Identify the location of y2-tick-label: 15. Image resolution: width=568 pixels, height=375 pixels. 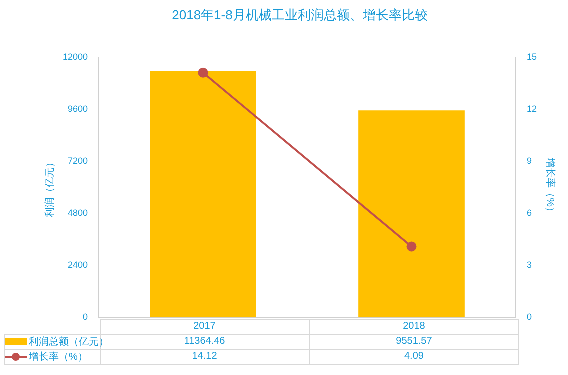
(532, 57).